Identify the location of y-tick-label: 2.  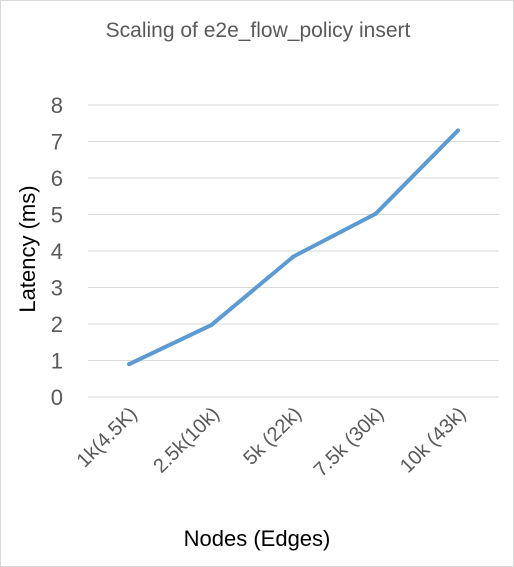
(57, 324).